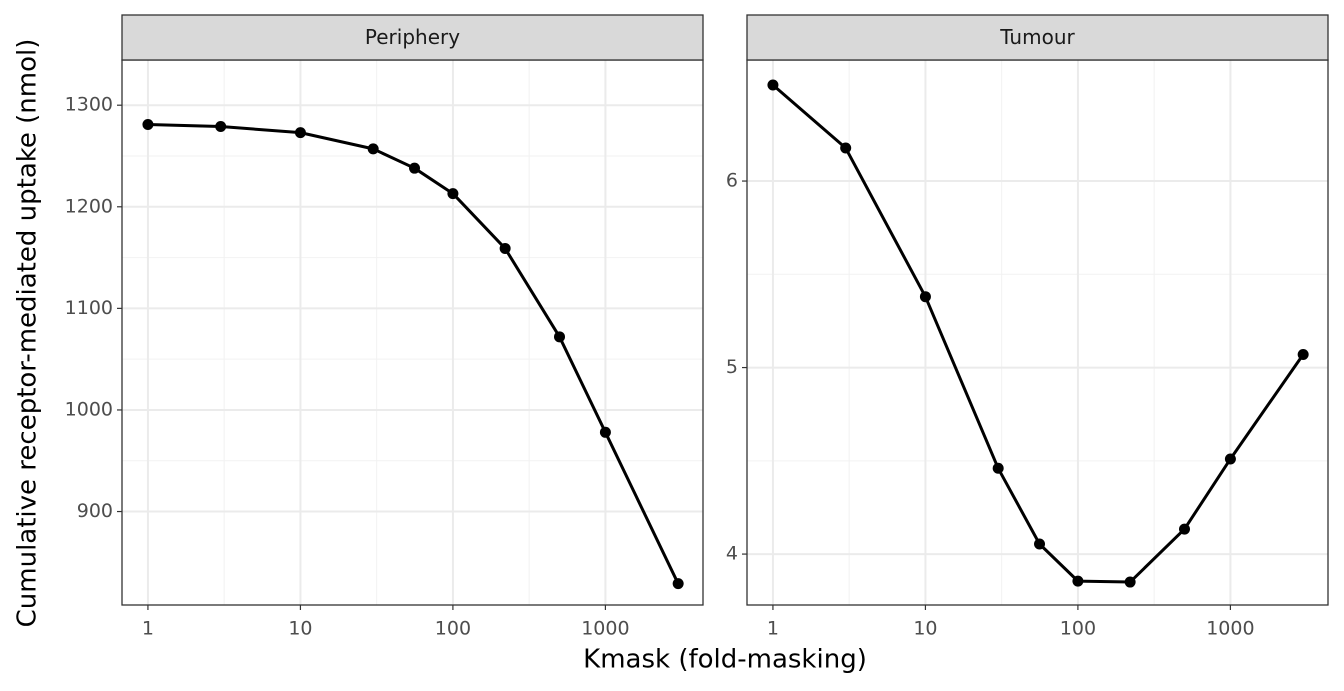 The image size is (1344, 691). I want to click on strip-label: Periphery, so click(412, 37).